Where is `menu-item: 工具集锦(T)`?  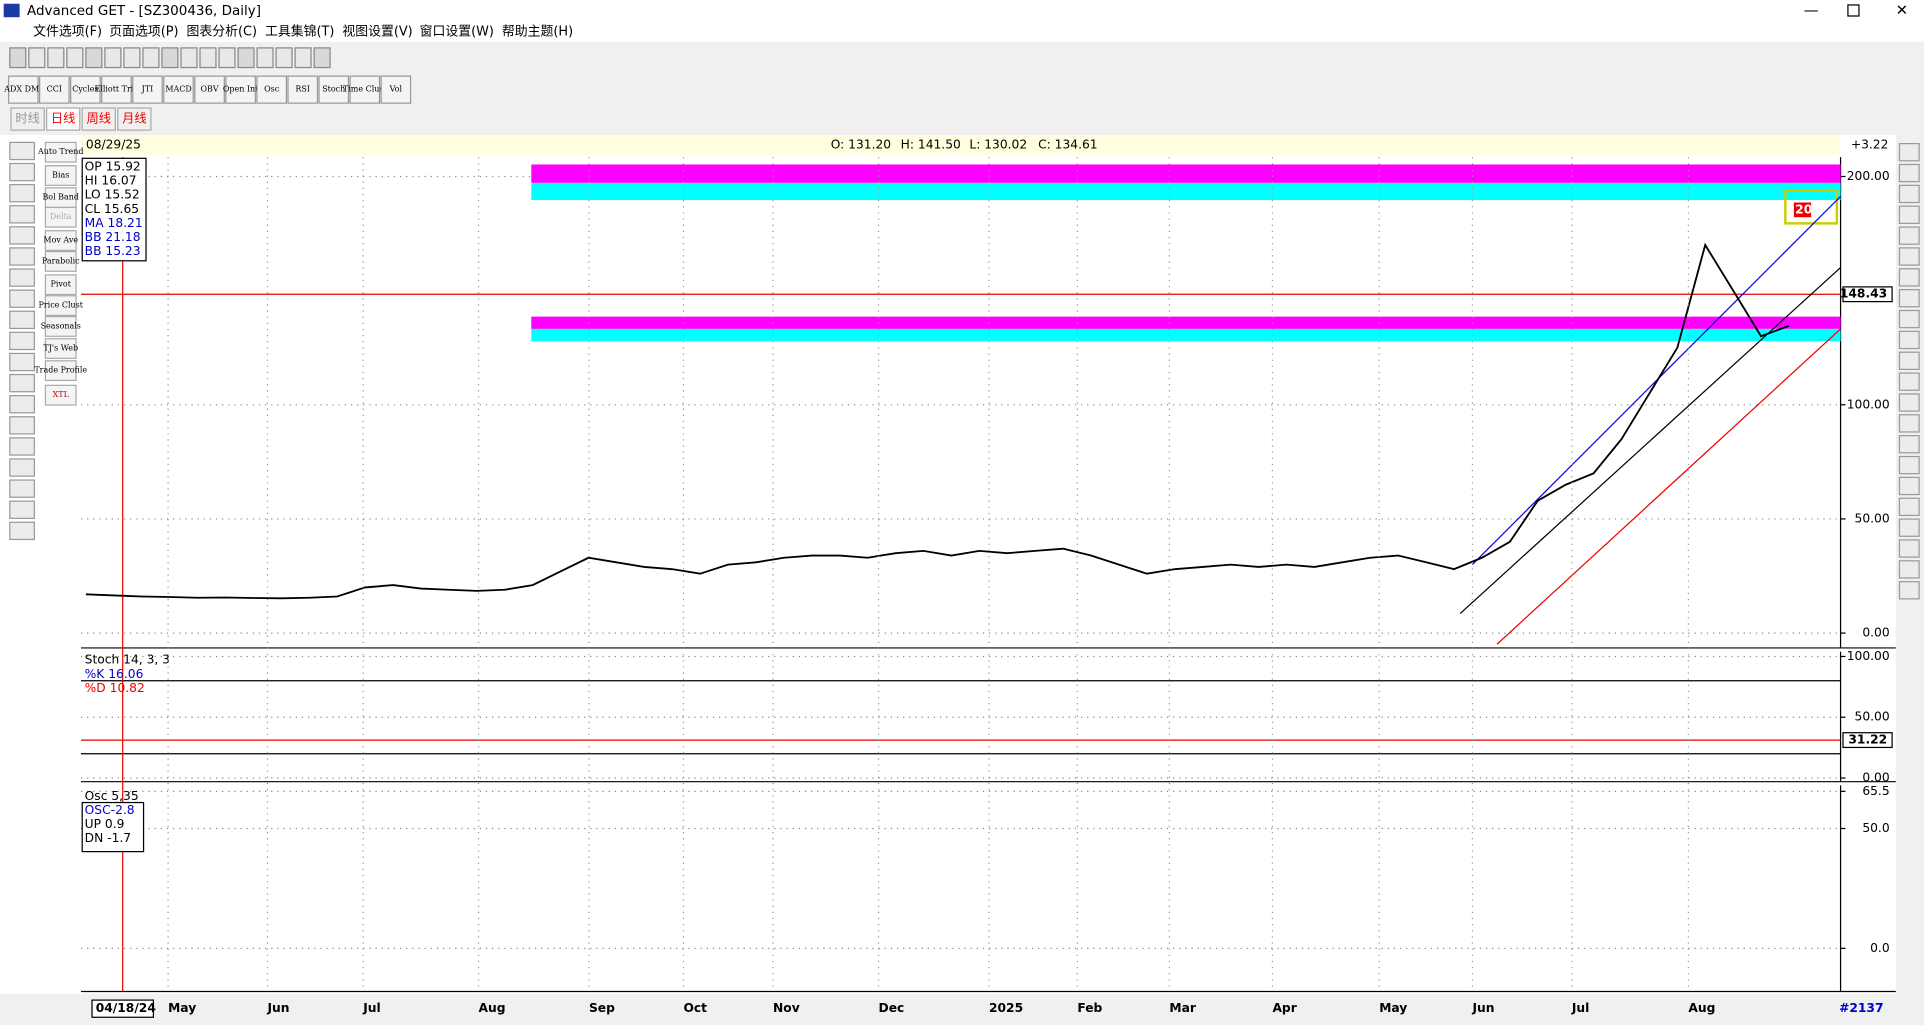 menu-item: 工具集锦(T) is located at coordinates (299, 31).